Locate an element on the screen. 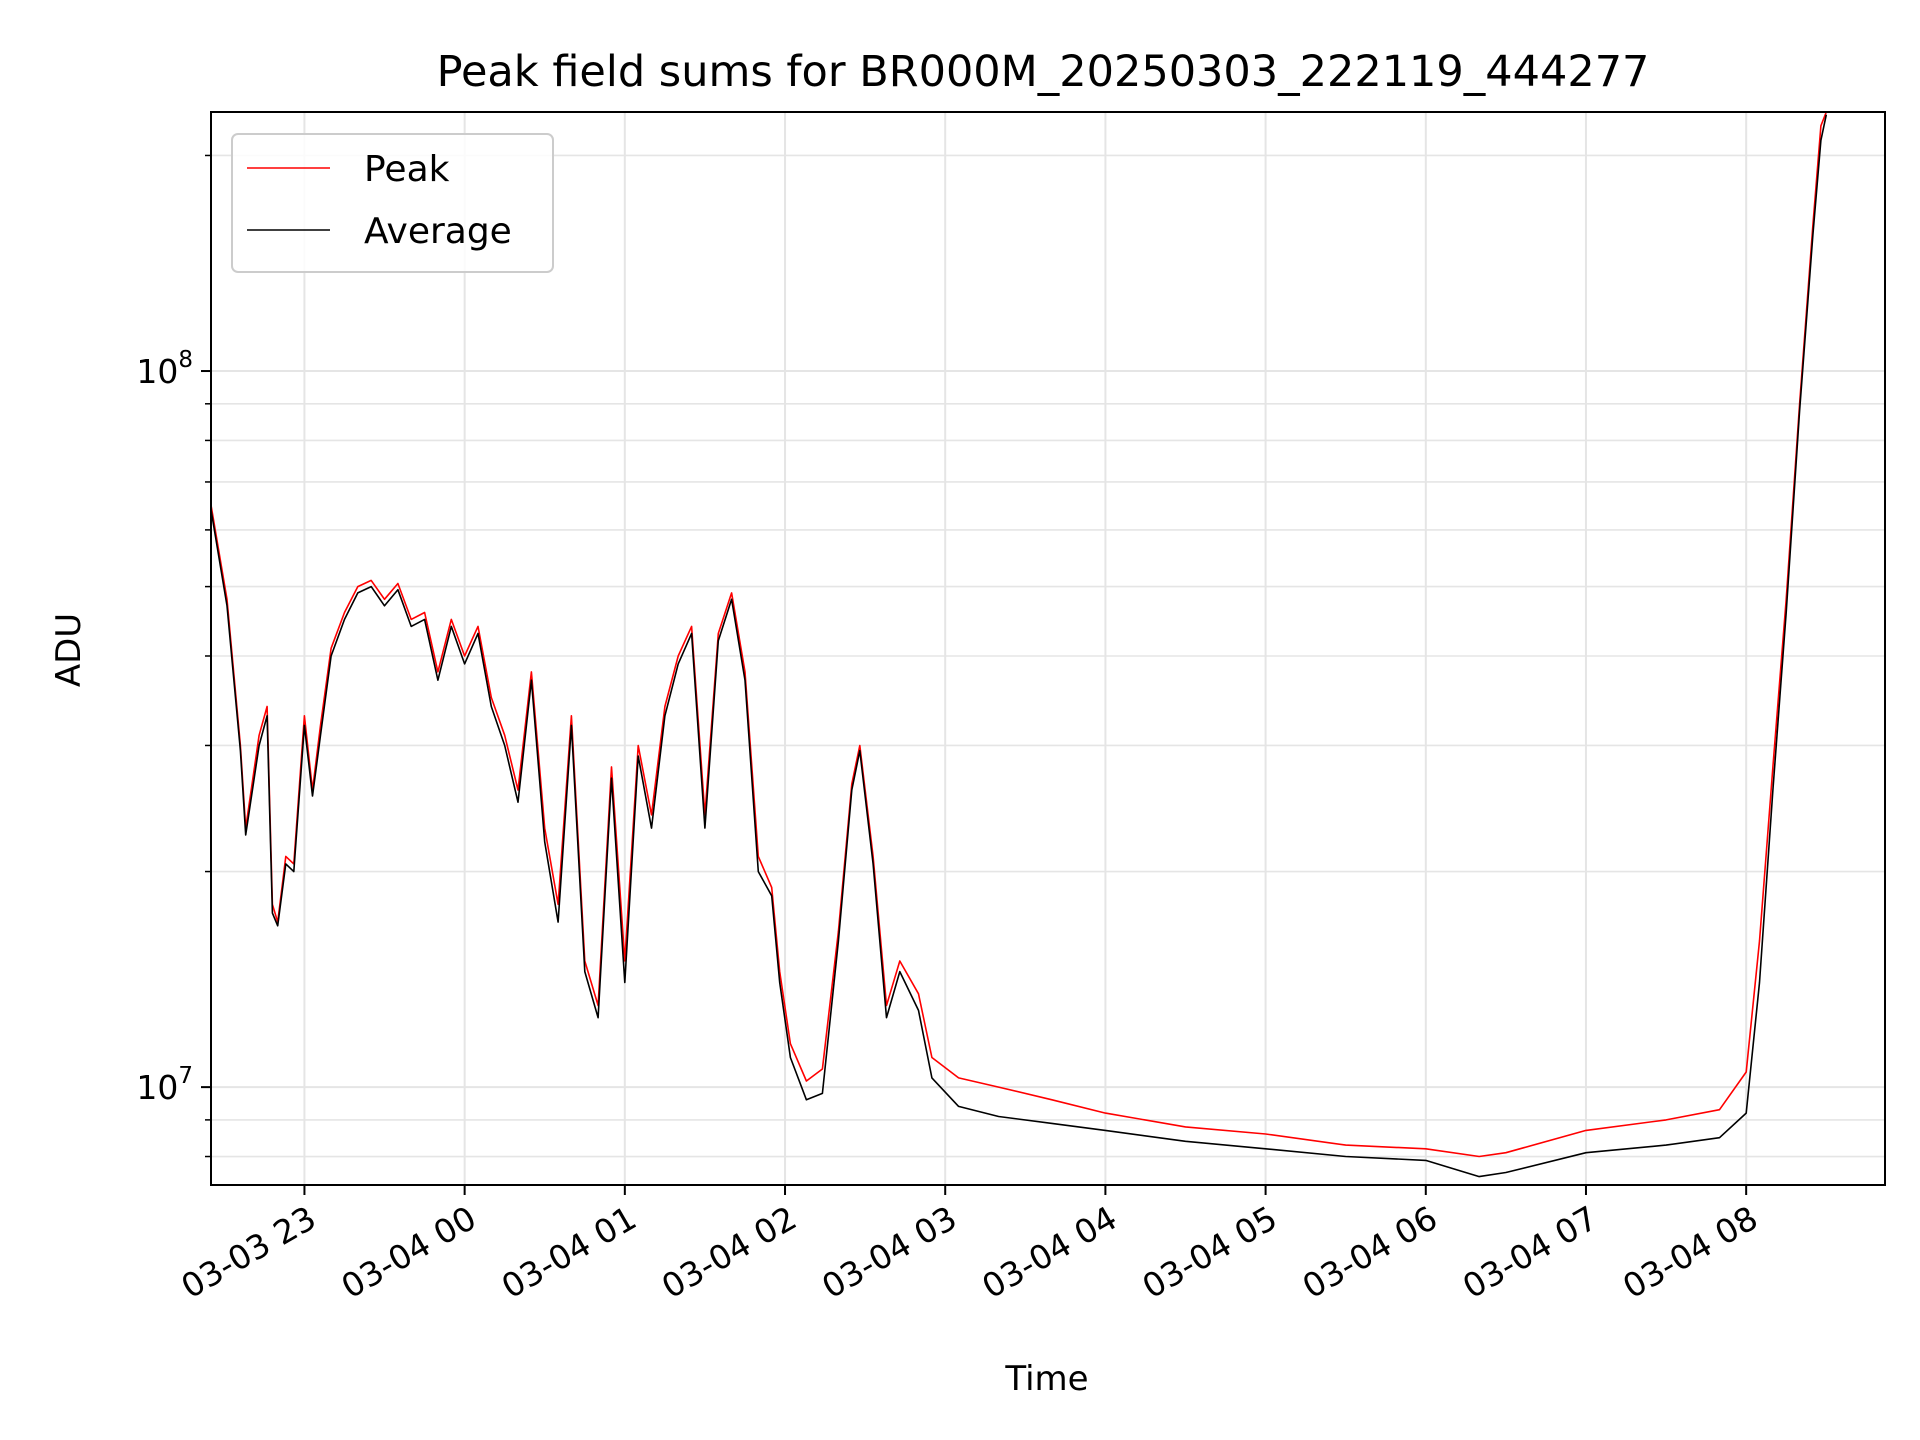 This screenshot has width=1920, height=1440. y-tick-label: 10⁷ is located at coordinates (164, 1085).